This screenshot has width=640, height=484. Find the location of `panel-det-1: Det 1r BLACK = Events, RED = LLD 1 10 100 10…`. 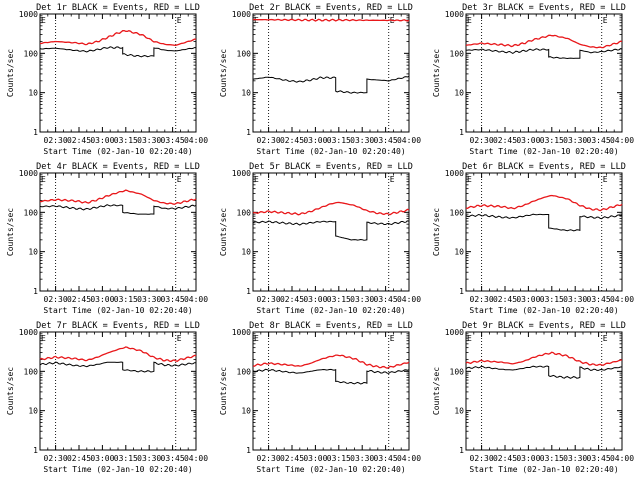

panel-det-1: Det 1r BLACK = Events, RED = LLD 1 10 100 10… is located at coordinates (107, 79).